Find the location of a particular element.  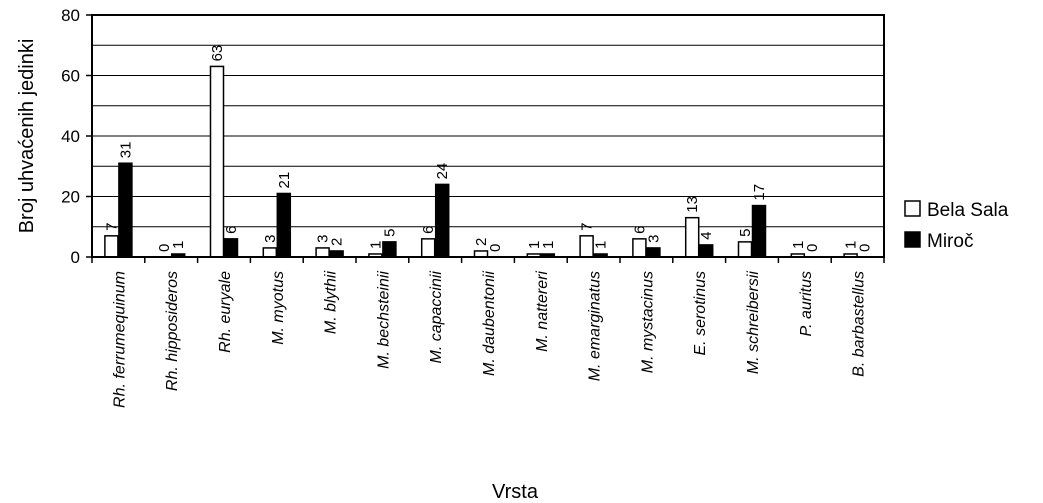

x-axis-ticks is located at coordinates (488, 260).